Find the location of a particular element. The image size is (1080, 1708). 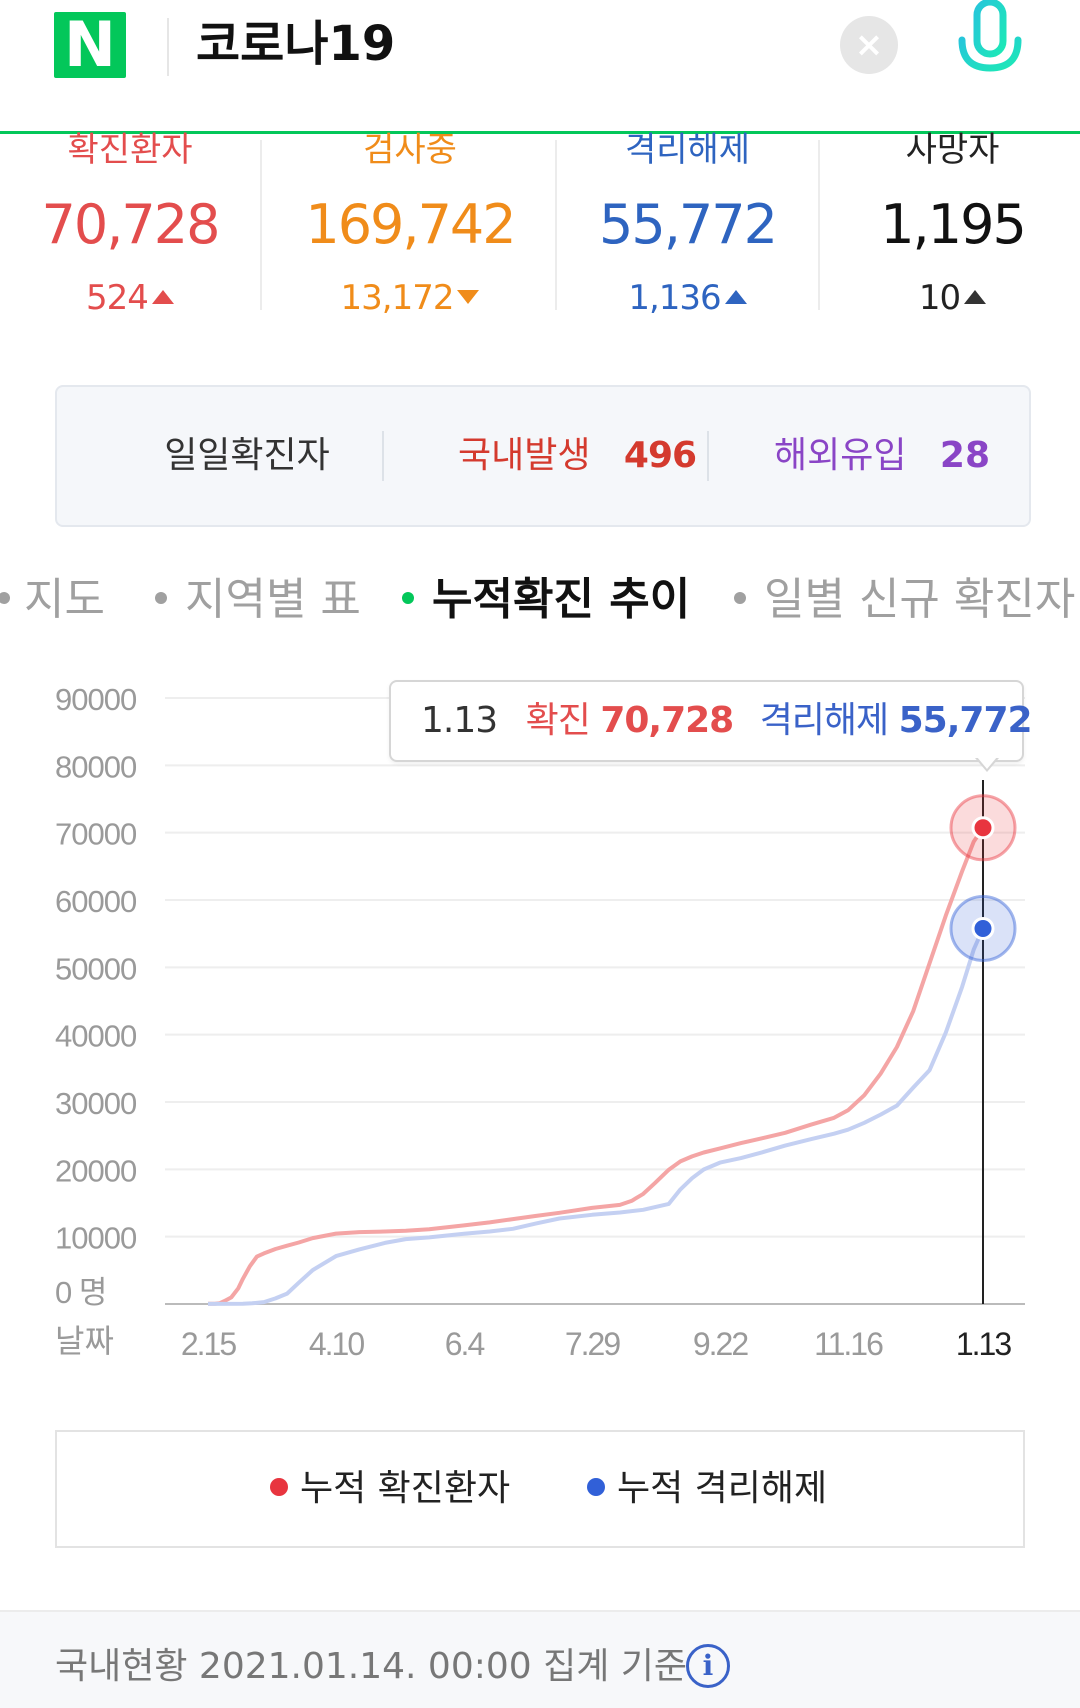

daily-domestic: 국내발생 496 is located at coordinates (577, 456).